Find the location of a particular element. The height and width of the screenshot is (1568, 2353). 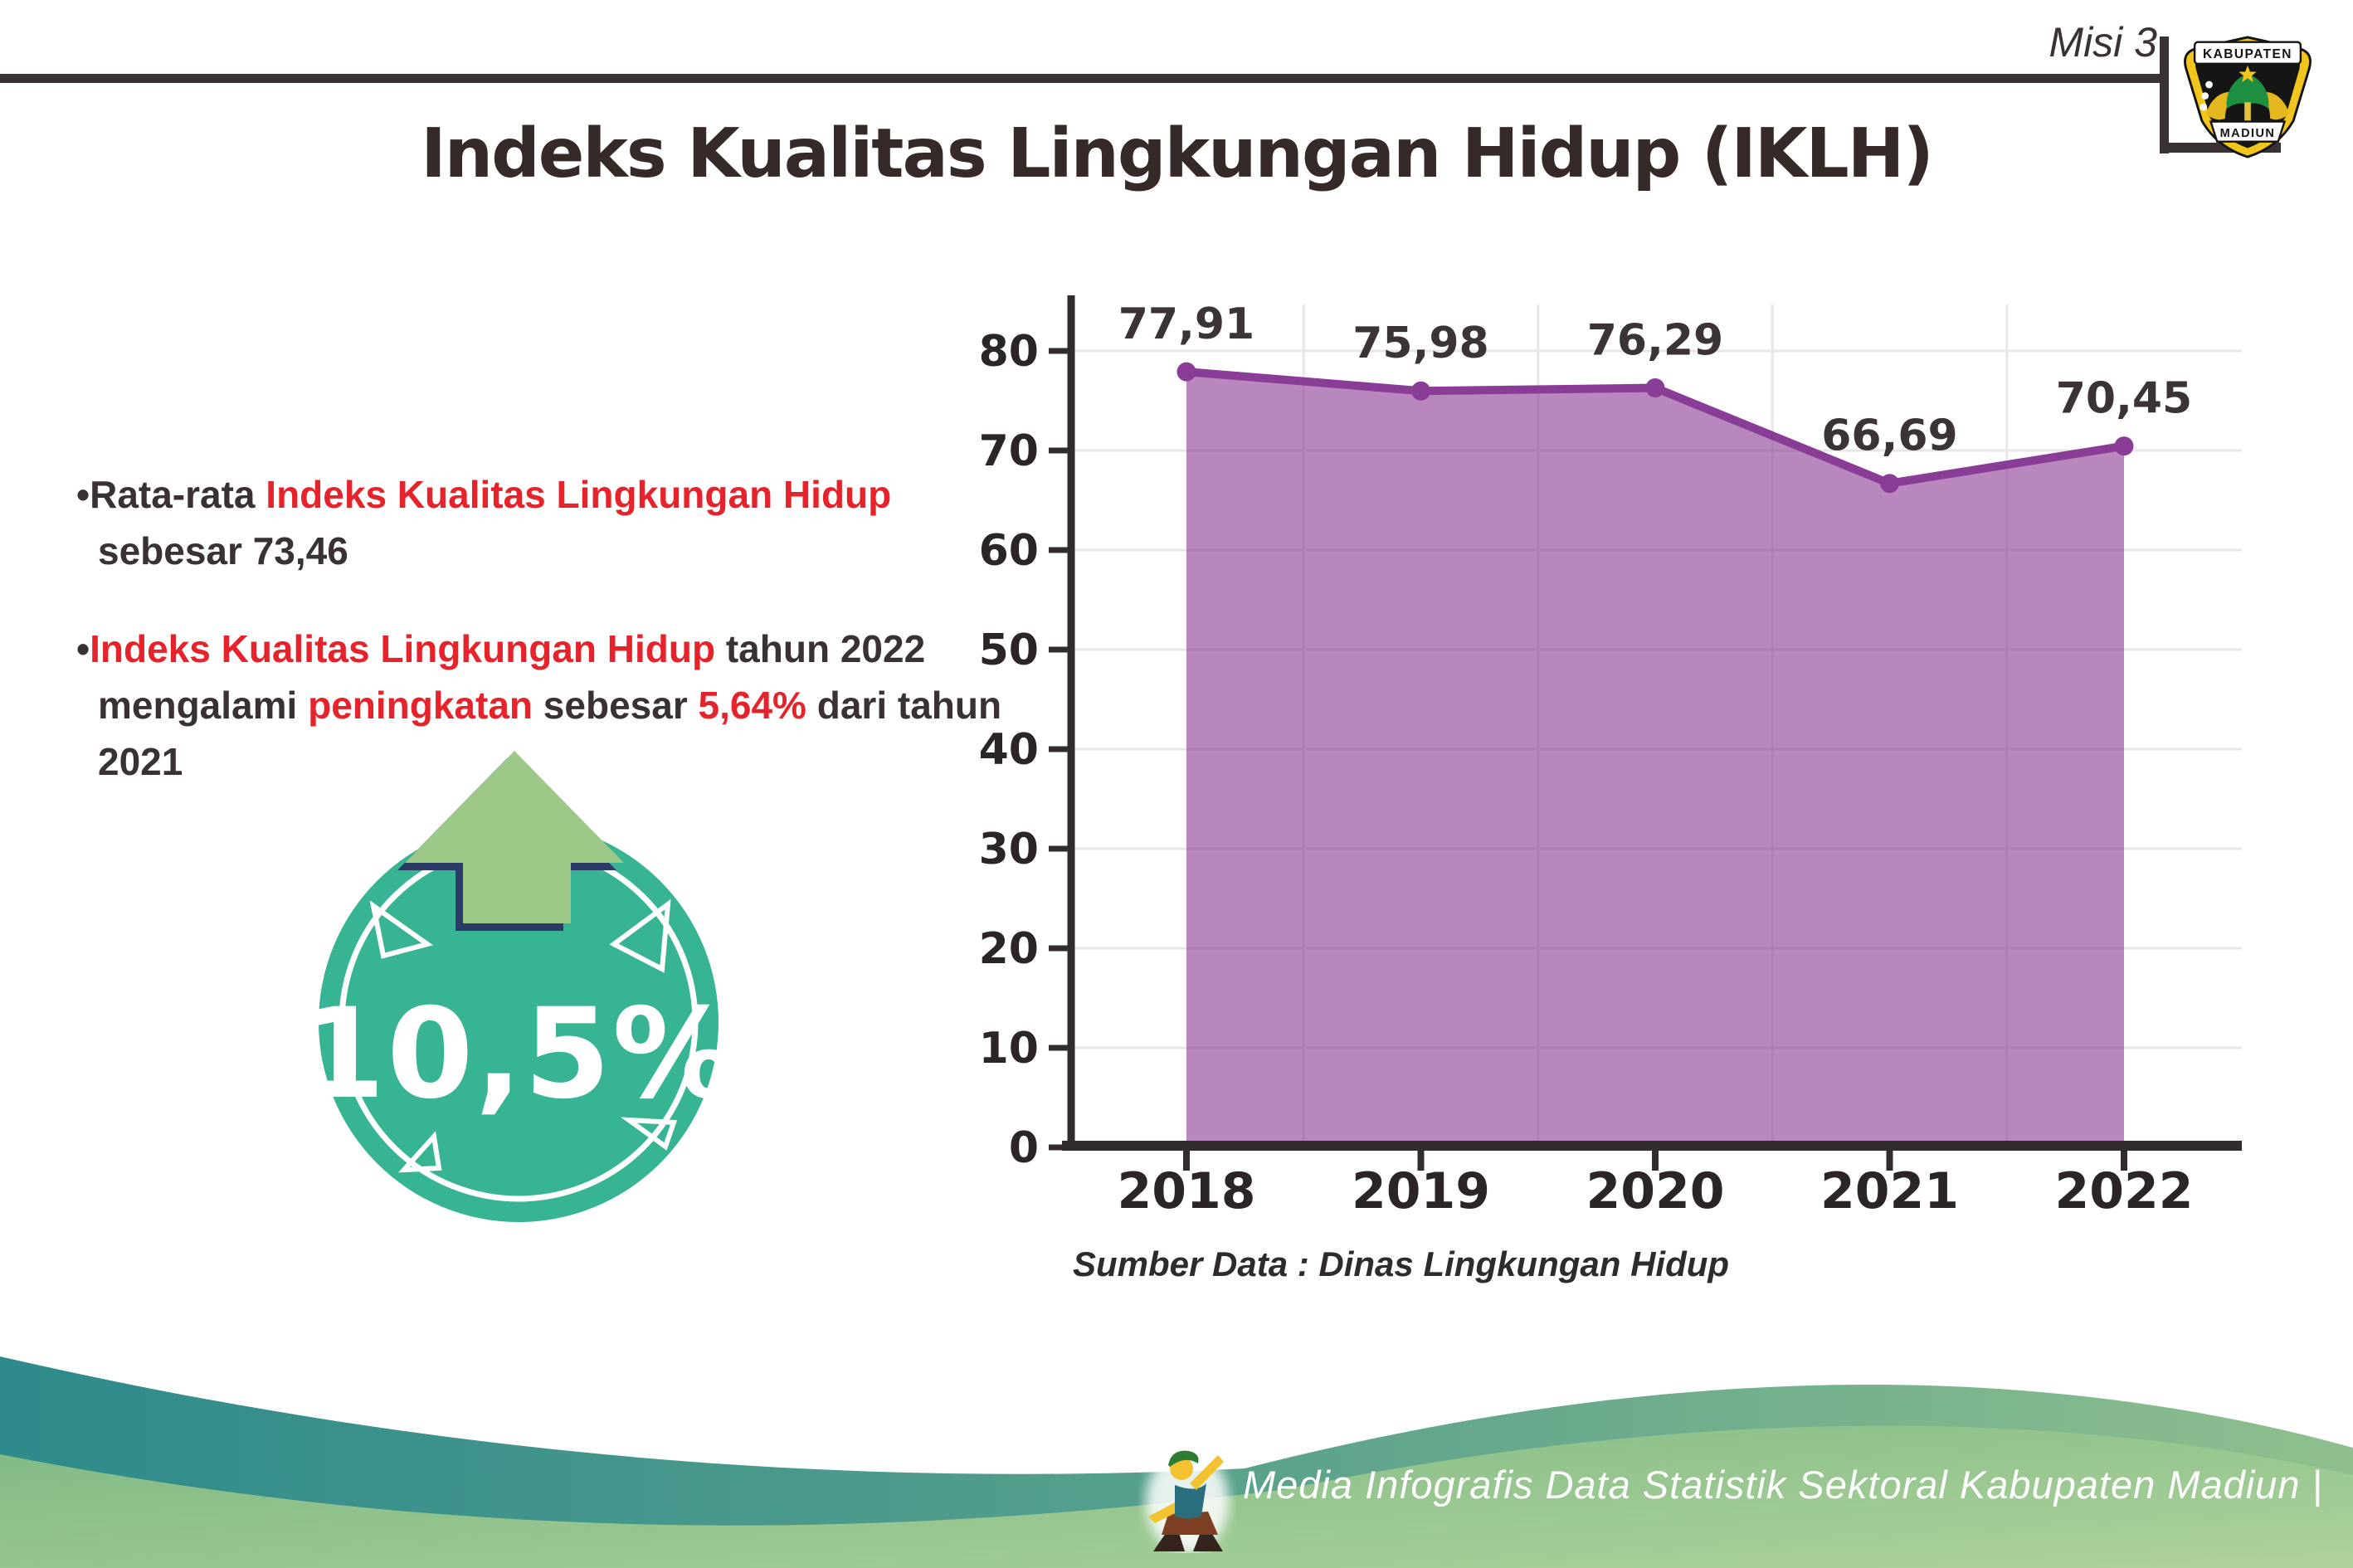

footer-wave is located at coordinates (1176, 1462).